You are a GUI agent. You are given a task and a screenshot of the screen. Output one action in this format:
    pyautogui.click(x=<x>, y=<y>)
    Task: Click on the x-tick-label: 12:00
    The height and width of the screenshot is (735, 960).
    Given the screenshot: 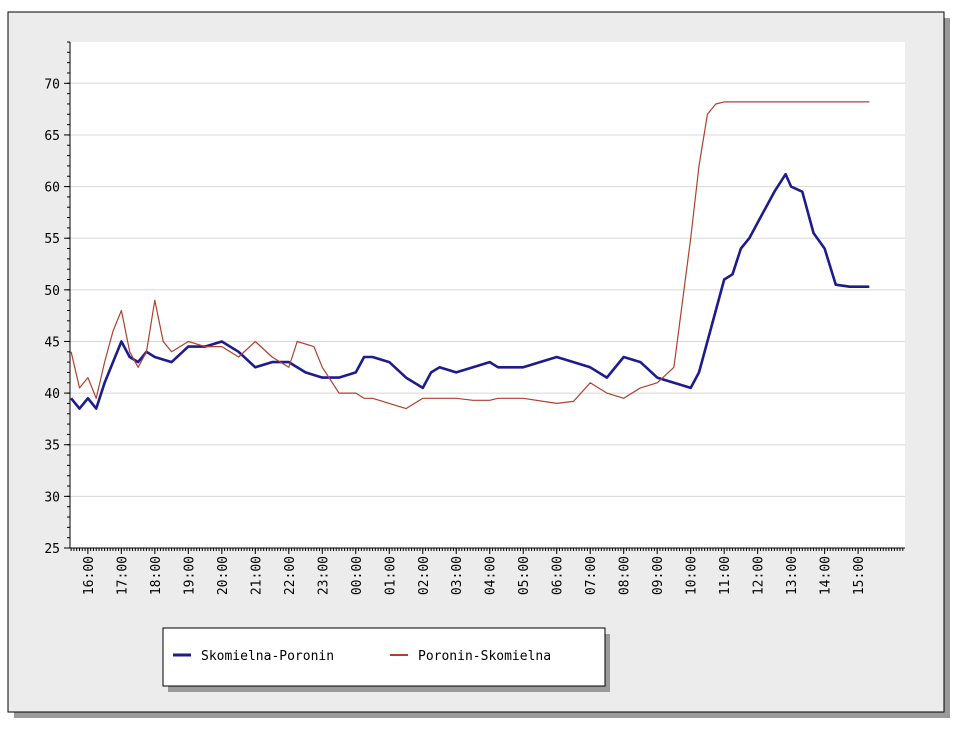 What is the action you would take?
    pyautogui.click(x=759, y=575)
    